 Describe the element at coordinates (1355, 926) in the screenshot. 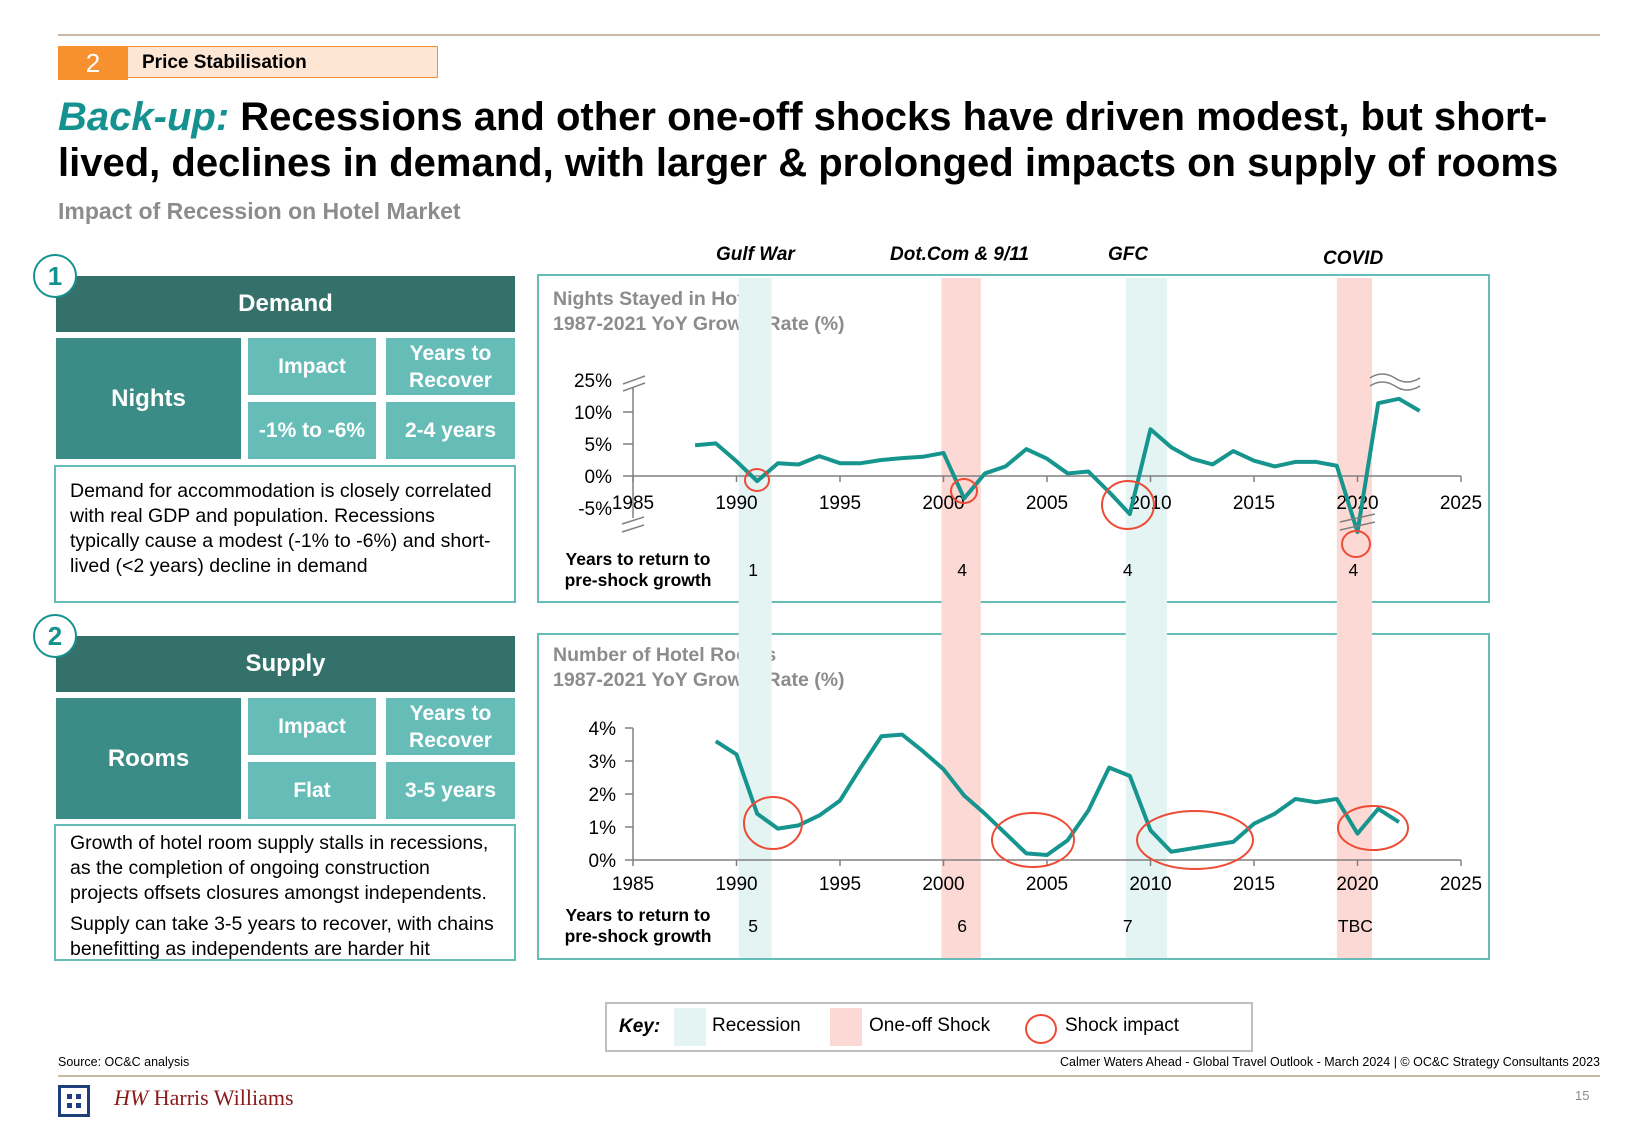

I see `rooms-recovery-value-3: TBC` at that location.